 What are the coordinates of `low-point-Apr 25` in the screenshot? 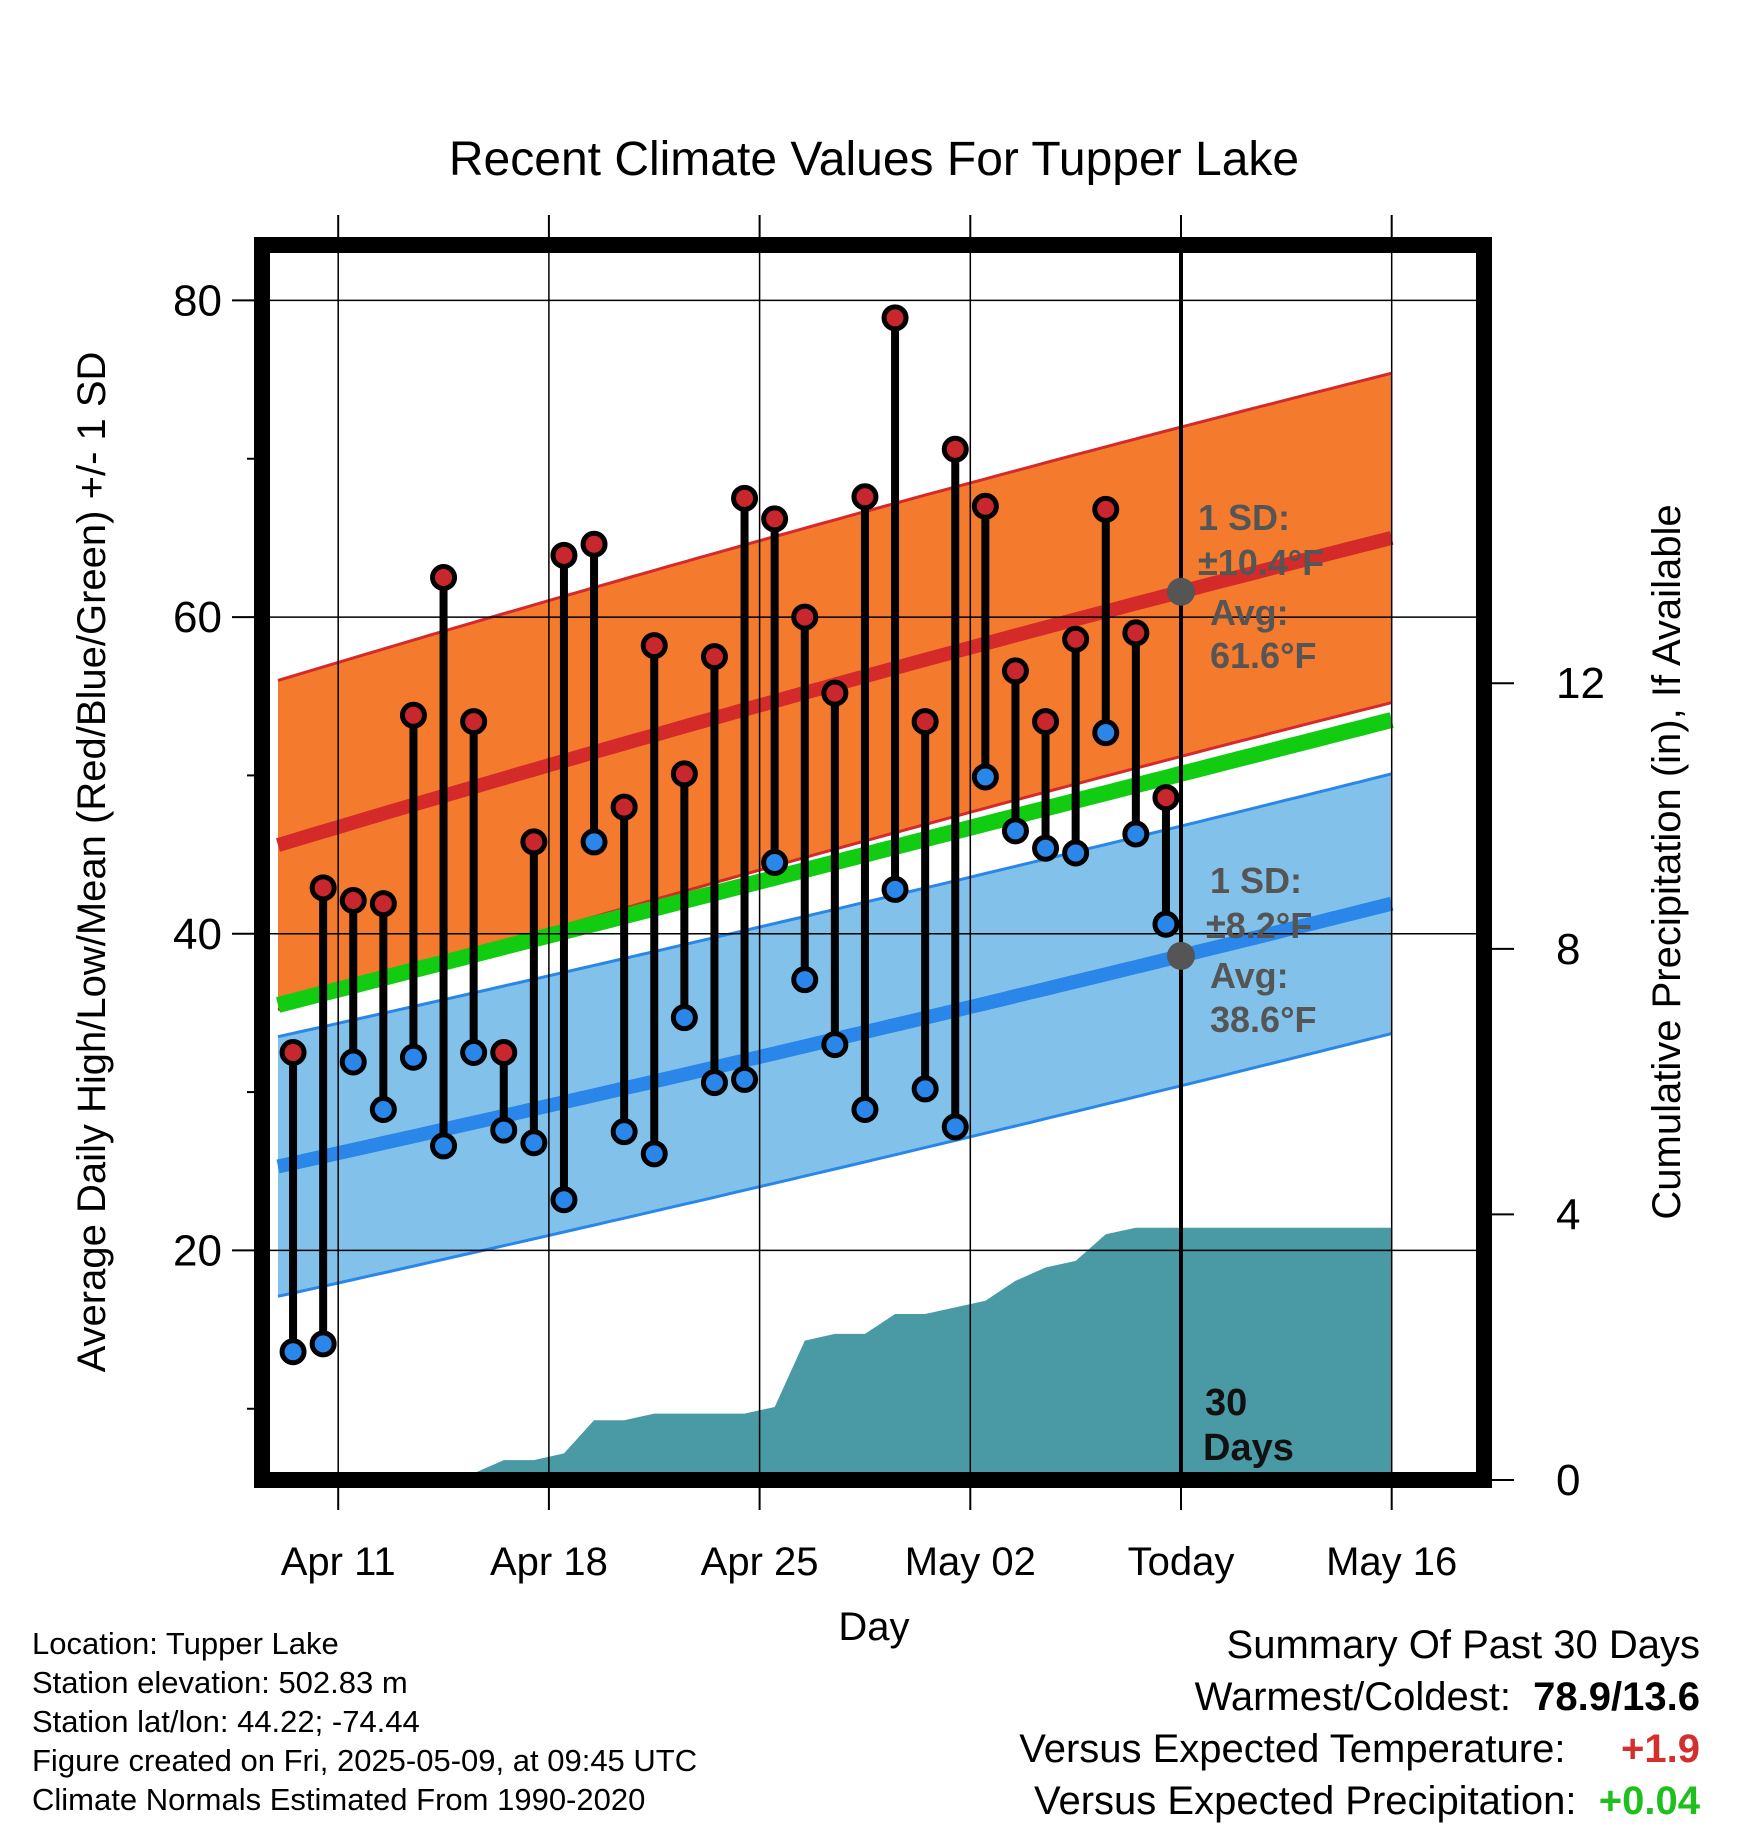 It's located at (775, 862).